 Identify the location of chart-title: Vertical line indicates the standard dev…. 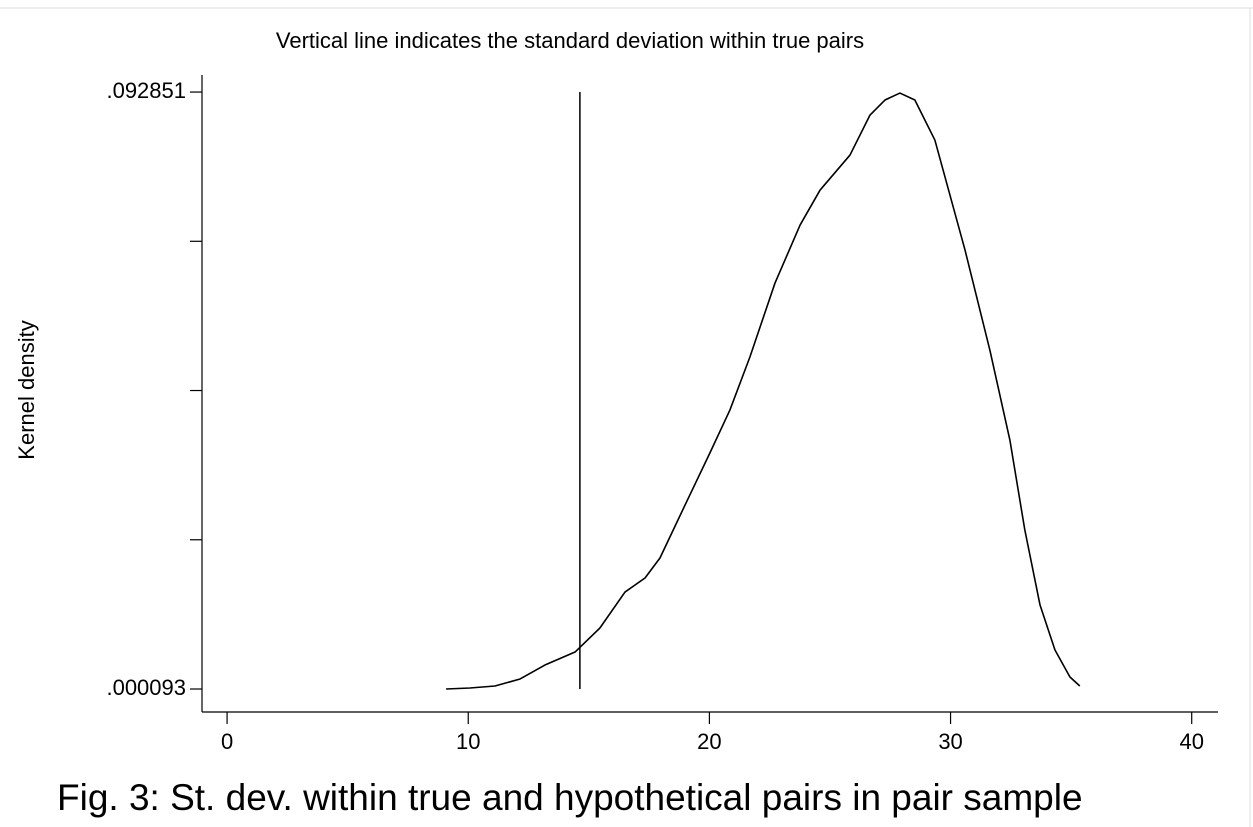
(570, 40).